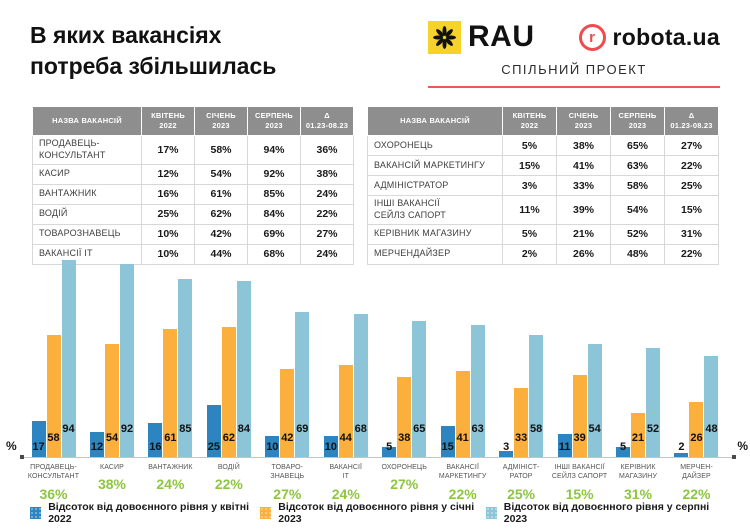 This screenshot has width=750, height=530. What do you see at coordinates (87, 194) in the screenshot?
I see `vacancy-name-cell: ВАНТАЖНИК` at bounding box center [87, 194].